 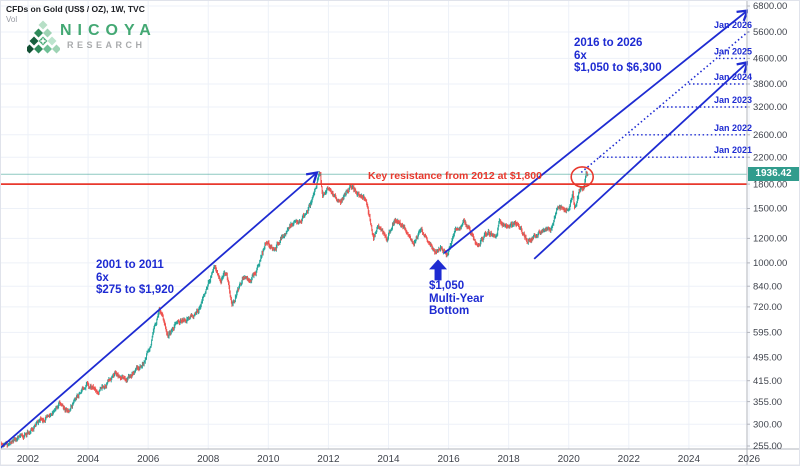 What do you see at coordinates (43, 37) in the screenshot?
I see `nicoya-logo-icon` at bounding box center [43, 37].